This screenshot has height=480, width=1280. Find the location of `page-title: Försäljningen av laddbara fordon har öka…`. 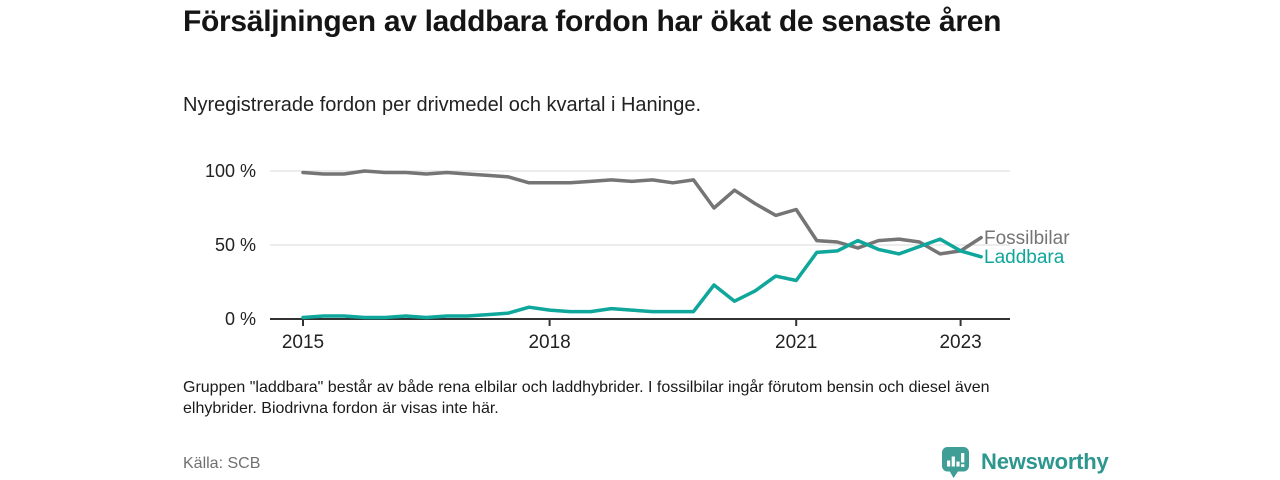

page-title: Försäljningen av laddbara fordon har öka… is located at coordinates (592, 21).